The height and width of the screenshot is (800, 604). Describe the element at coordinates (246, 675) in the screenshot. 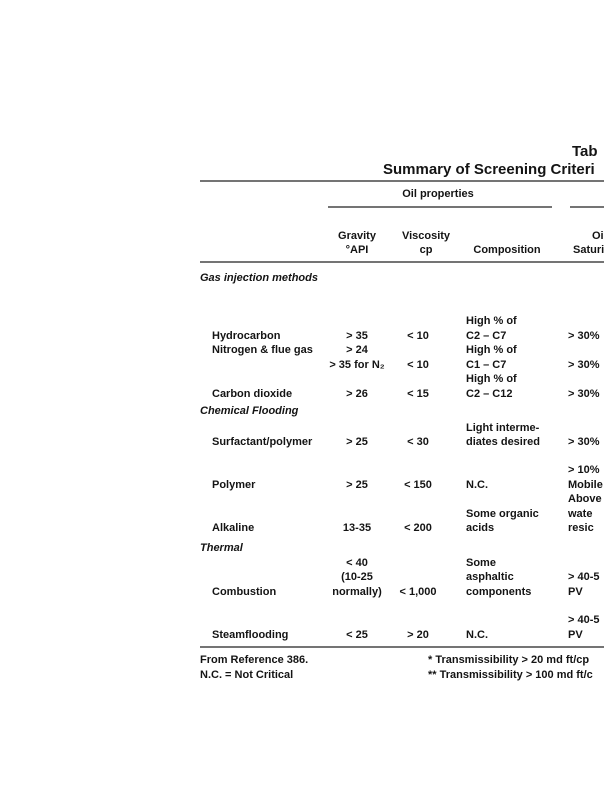

I see `footnote: N.C. = Not Critical` at that location.